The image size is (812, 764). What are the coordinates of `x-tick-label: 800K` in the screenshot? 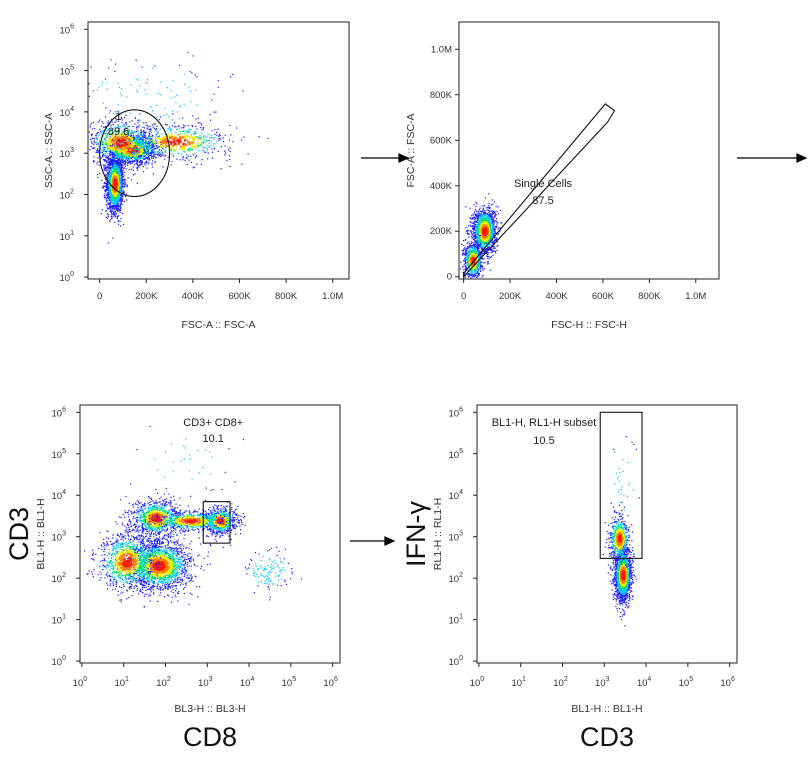 It's located at (286, 296).